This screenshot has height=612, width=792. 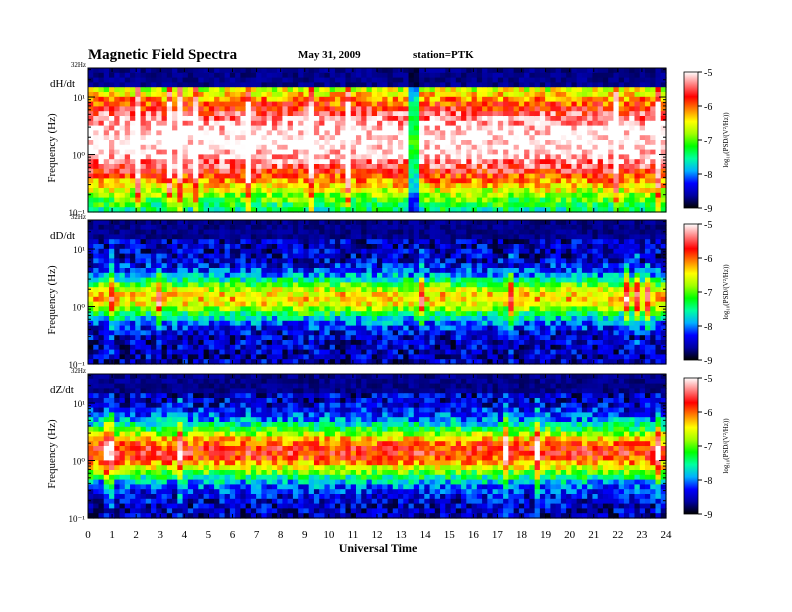 I want to click on x-tick-label: 16, so click(x=474, y=535).